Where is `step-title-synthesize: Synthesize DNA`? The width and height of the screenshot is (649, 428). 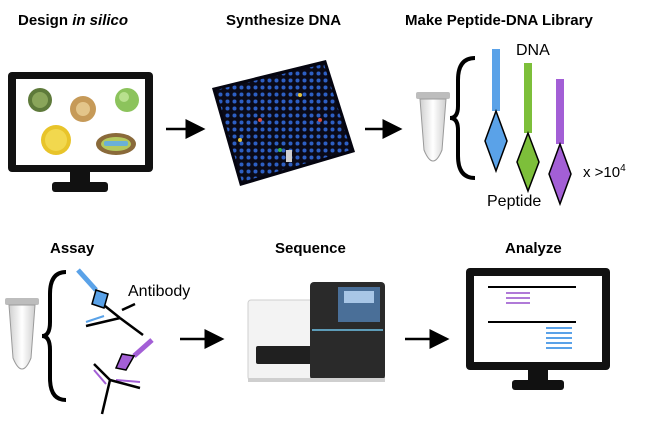 step-title-synthesize: Synthesize DNA is located at coordinates (284, 20).